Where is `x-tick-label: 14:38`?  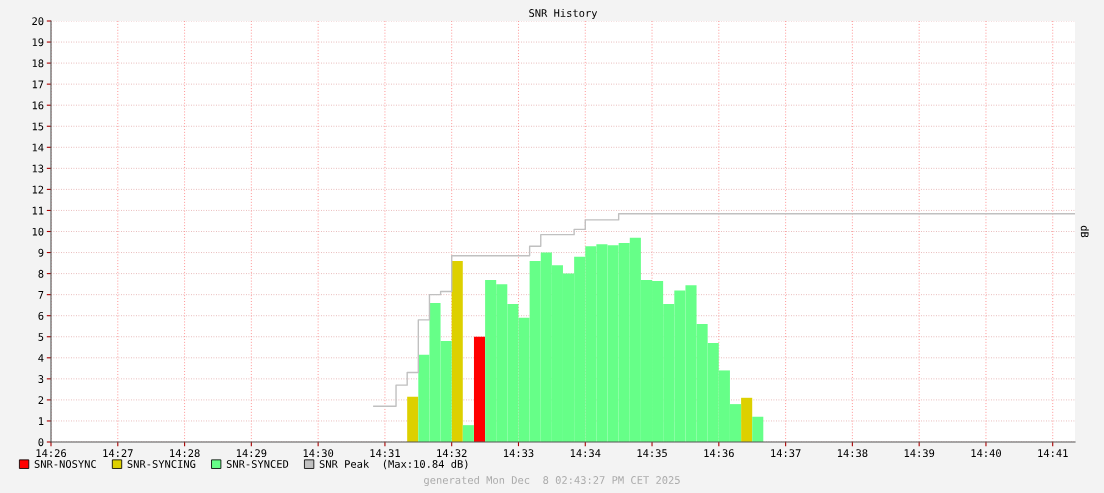 x-tick-label: 14:38 is located at coordinates (852, 453).